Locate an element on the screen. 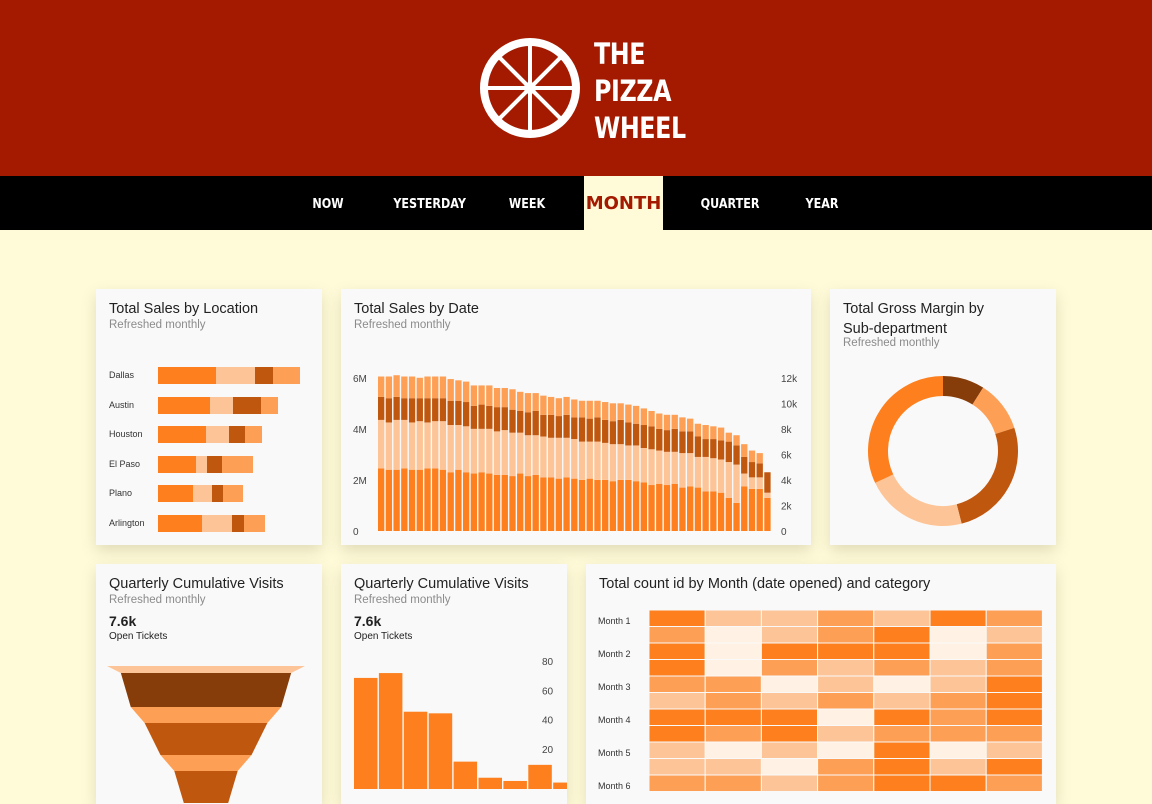 Image resolution: width=1152 pixels, height=804 pixels. heatmap-row-label: Month 5 is located at coordinates (614, 753).